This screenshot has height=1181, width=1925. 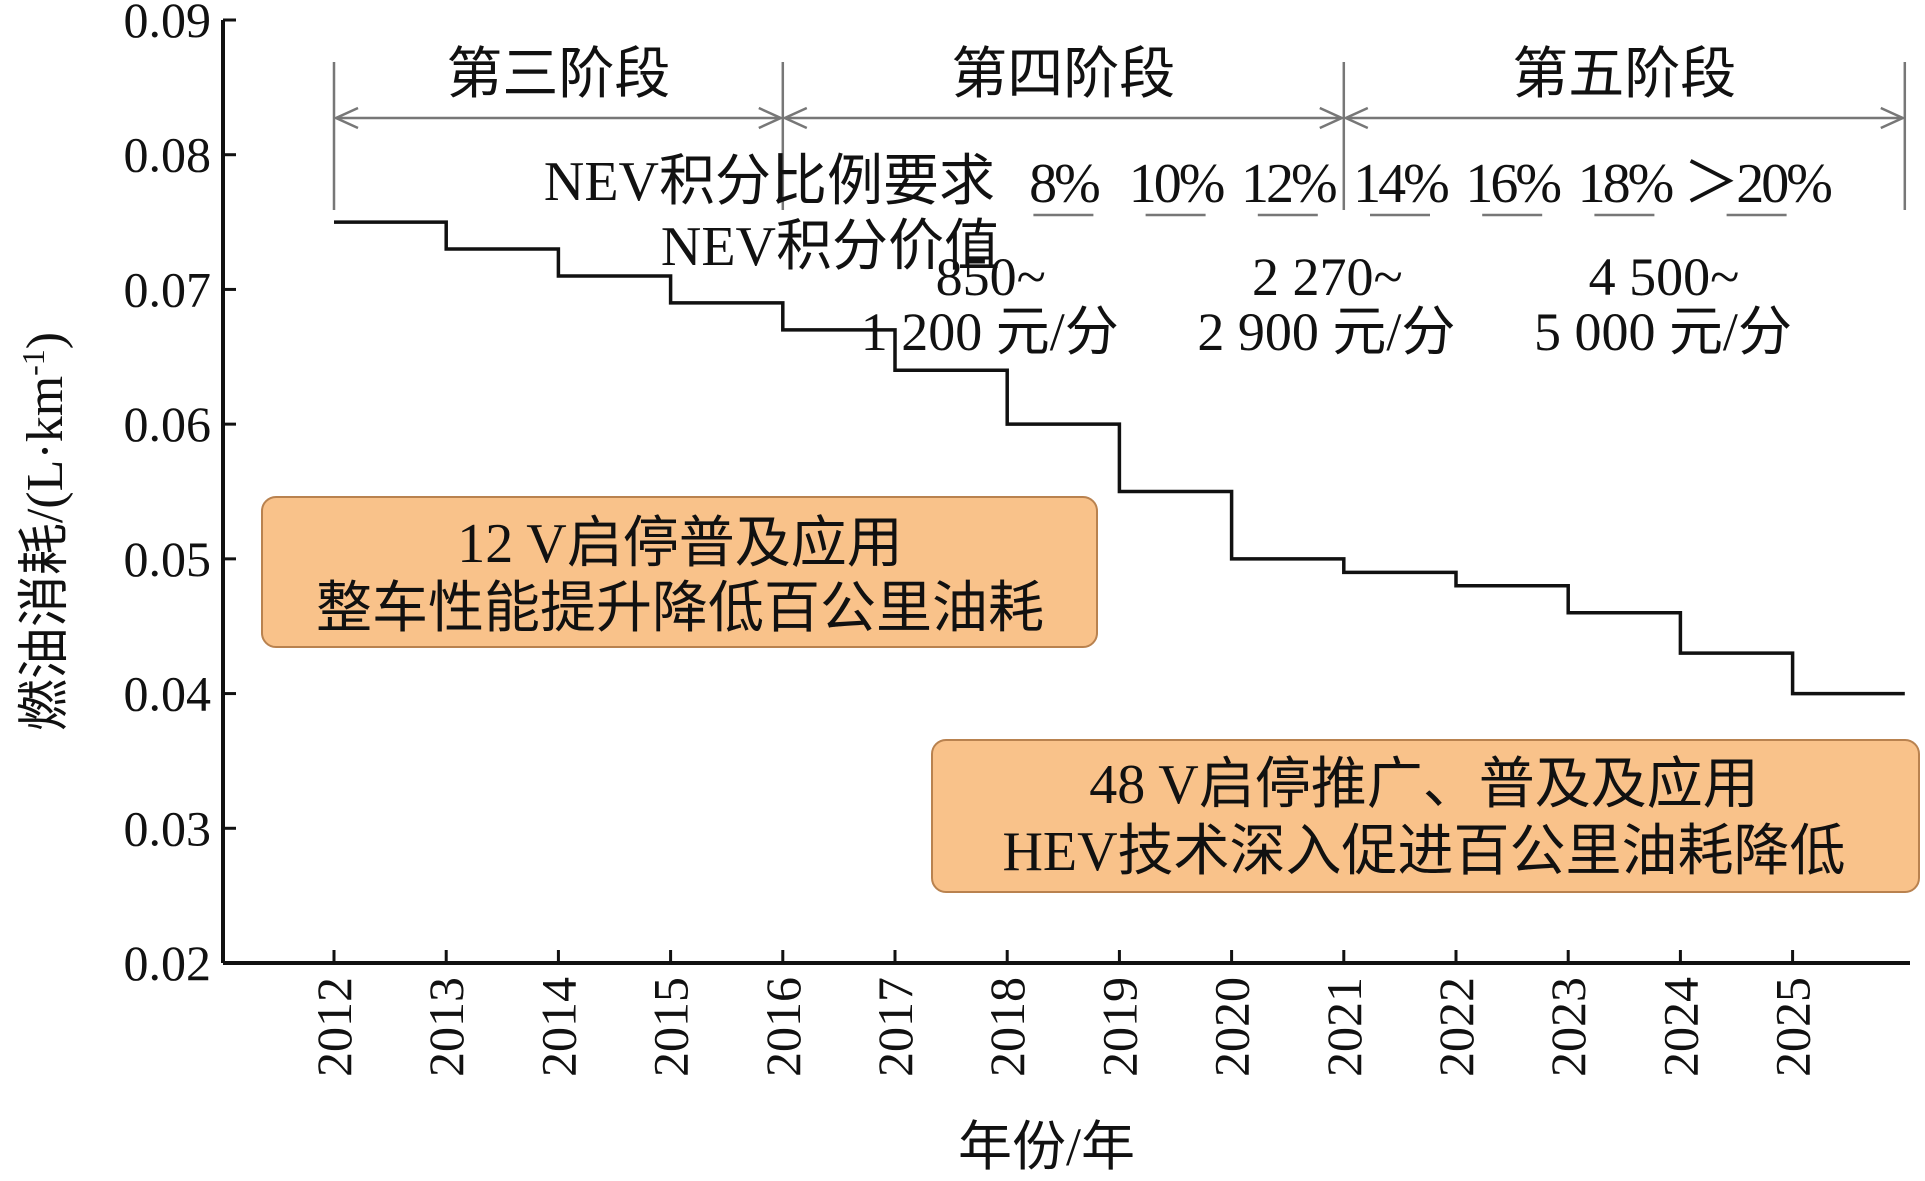 What do you see at coordinates (168, 828) in the screenshot?
I see `y-tick-label: 0.03` at bounding box center [168, 828].